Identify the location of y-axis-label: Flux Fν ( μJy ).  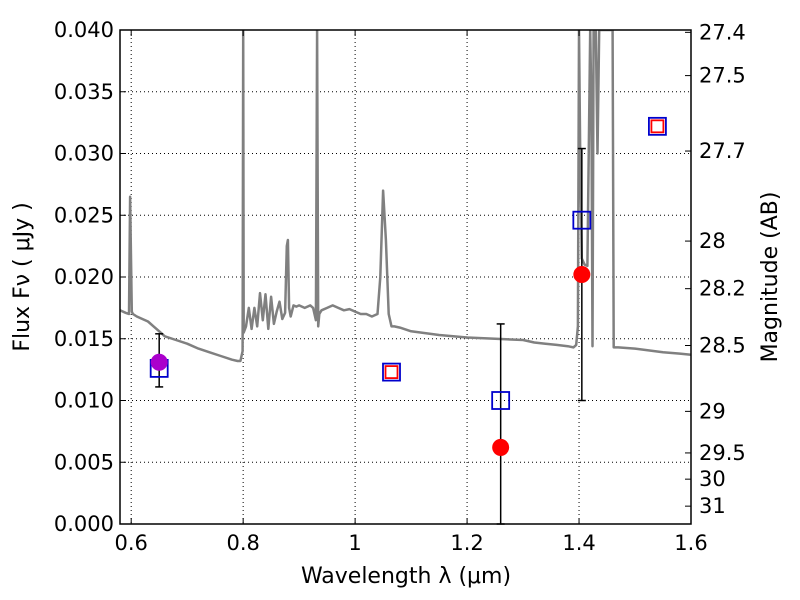
(22, 276).